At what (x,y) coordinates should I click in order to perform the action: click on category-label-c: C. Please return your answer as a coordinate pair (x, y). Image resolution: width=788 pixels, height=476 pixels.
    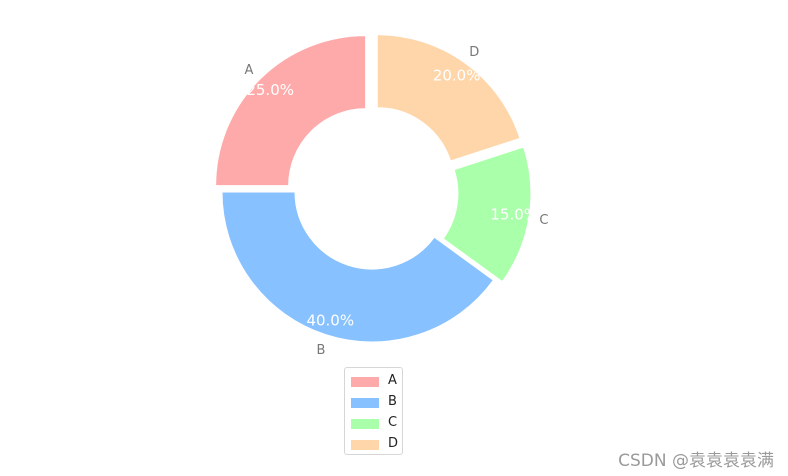
    Looking at the image, I should click on (543, 220).